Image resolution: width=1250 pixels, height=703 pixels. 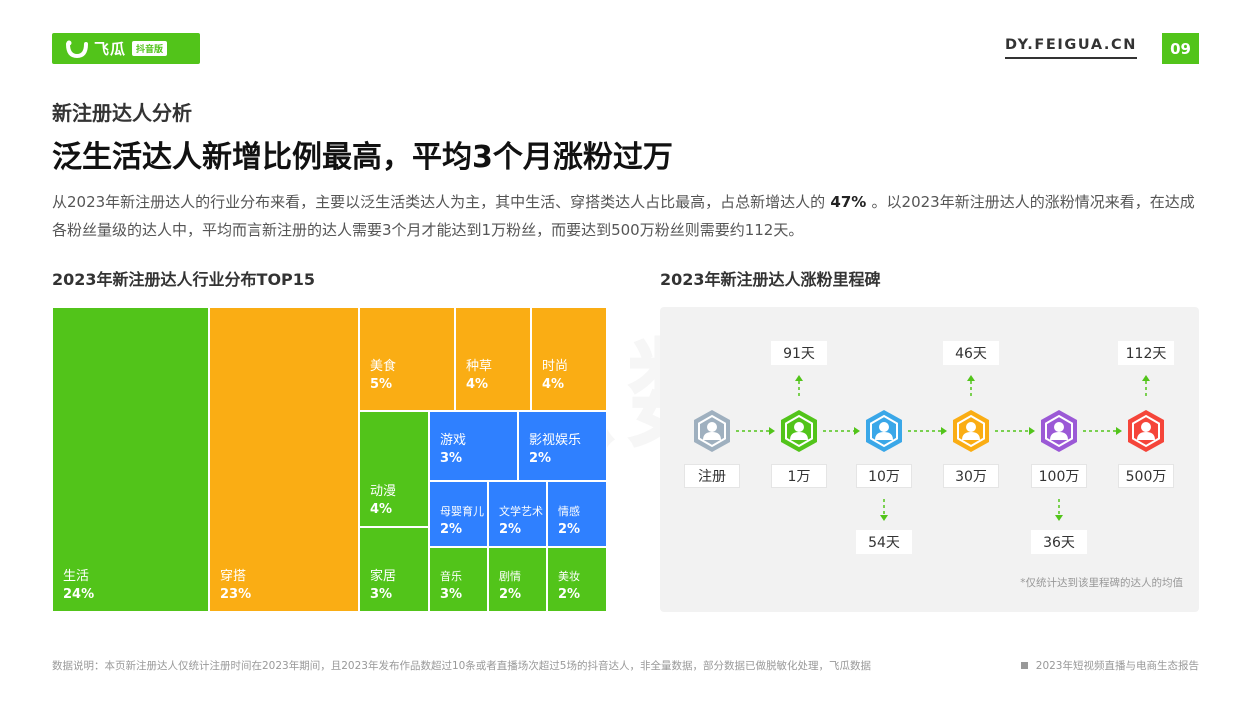 I want to click on feigua-logo-icon, so click(x=77, y=49).